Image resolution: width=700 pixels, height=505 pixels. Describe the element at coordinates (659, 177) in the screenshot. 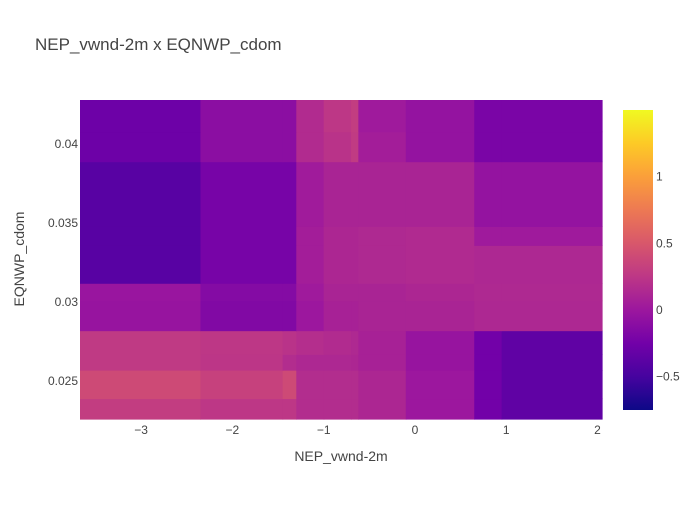

I see `colorbar-tick-label: 1` at that location.